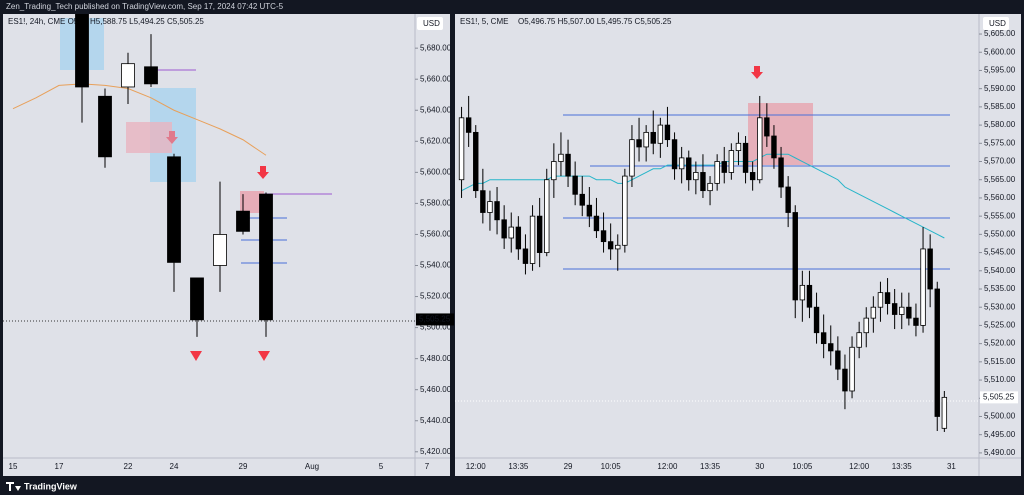 The width and height of the screenshot is (1024, 495). What do you see at coordinates (436, 389) in the screenshot?
I see `y-tick-label: 5,460.00` at bounding box center [436, 389].